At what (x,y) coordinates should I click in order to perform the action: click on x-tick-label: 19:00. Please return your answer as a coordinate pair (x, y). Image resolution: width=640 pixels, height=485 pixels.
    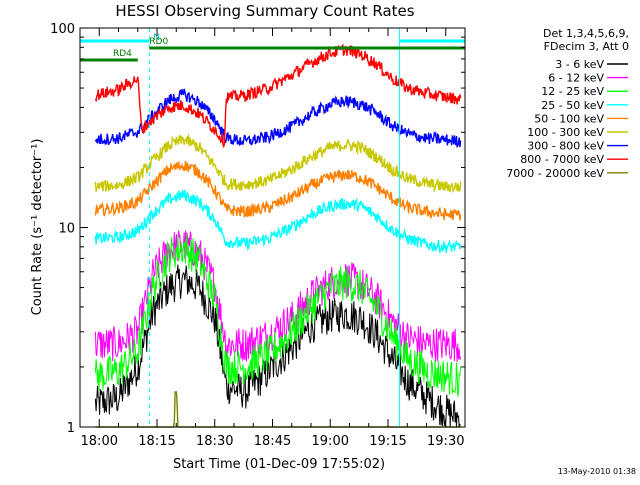
    Looking at the image, I should click on (330, 441).